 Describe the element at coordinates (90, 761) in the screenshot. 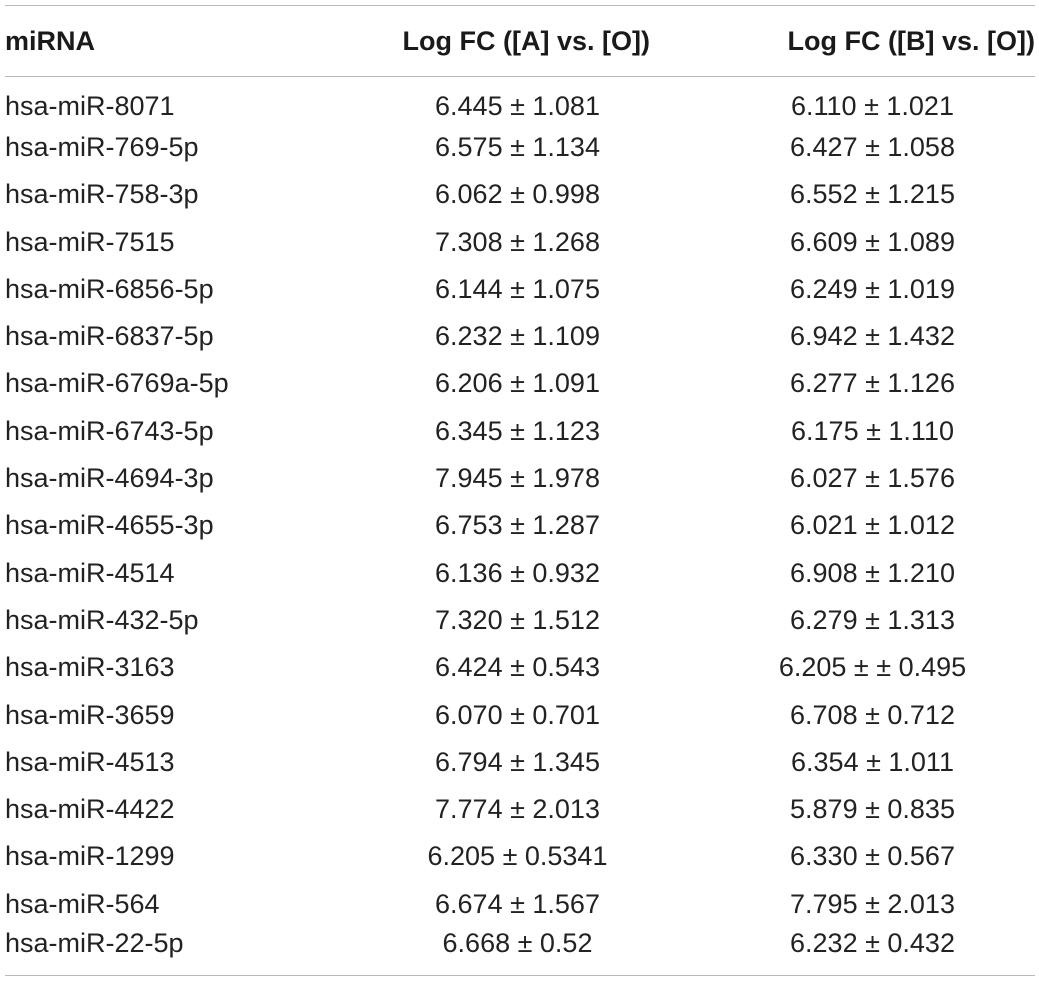

I see `cell-mirna-name: hsa-miR-4513` at that location.